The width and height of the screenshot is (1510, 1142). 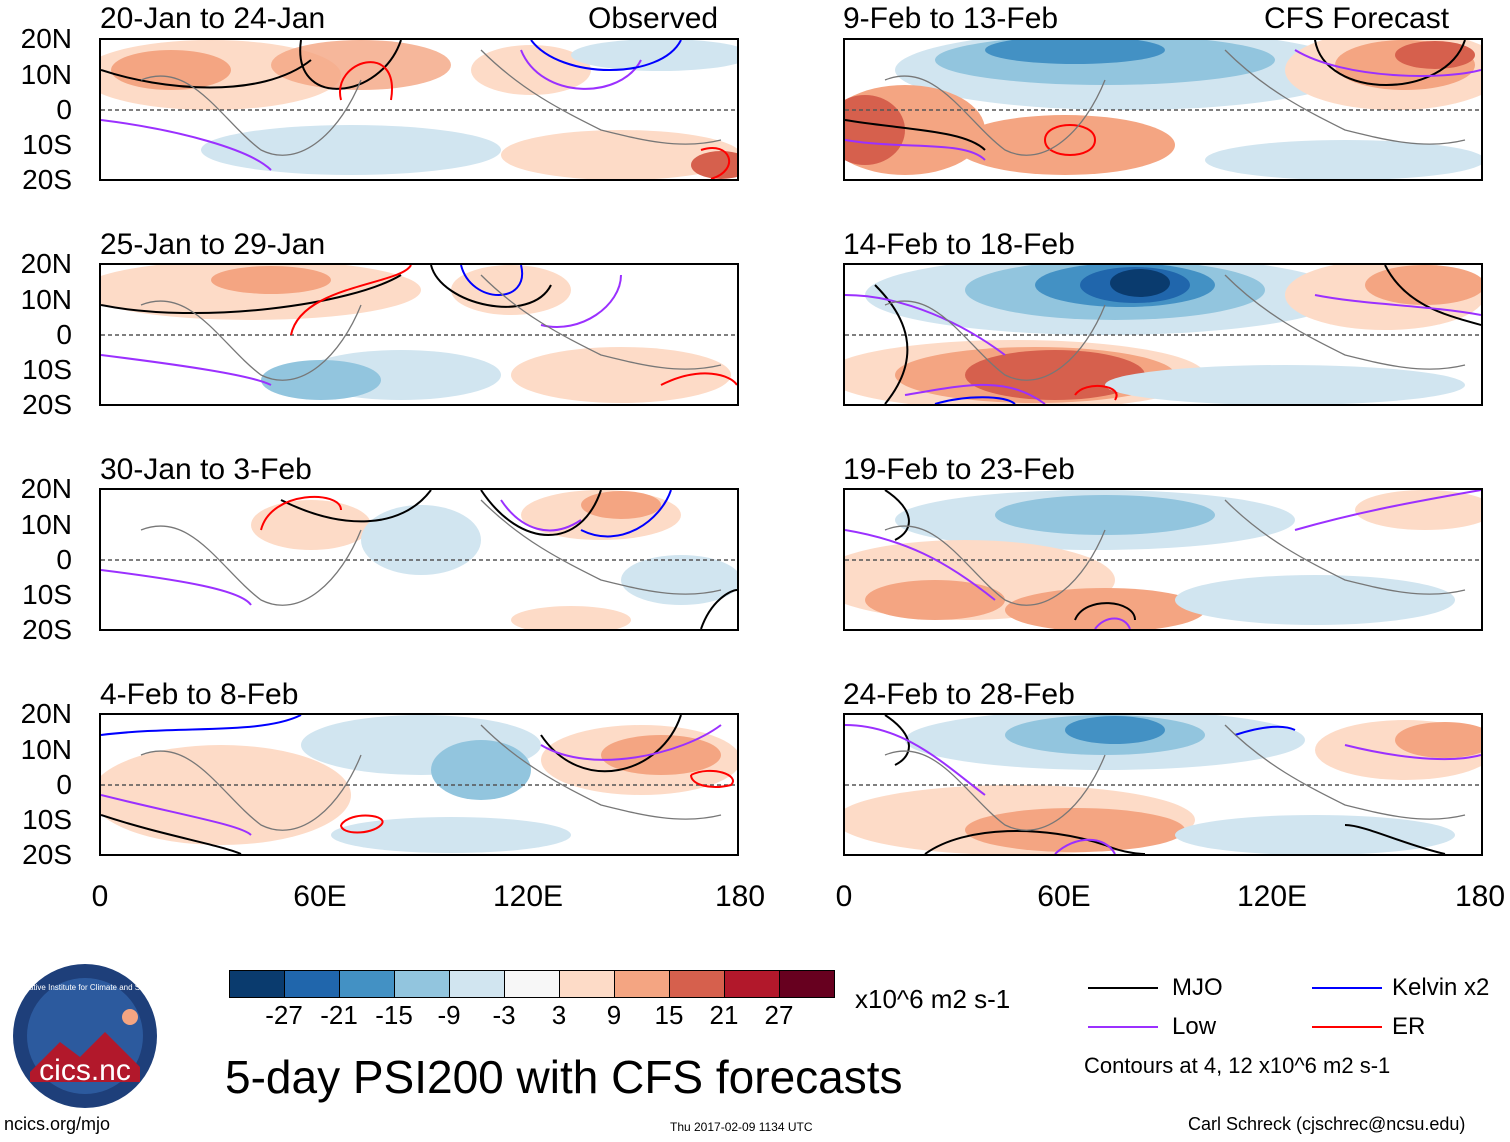 I want to click on logo-text: cics.nc, so click(x=85, y=1070).